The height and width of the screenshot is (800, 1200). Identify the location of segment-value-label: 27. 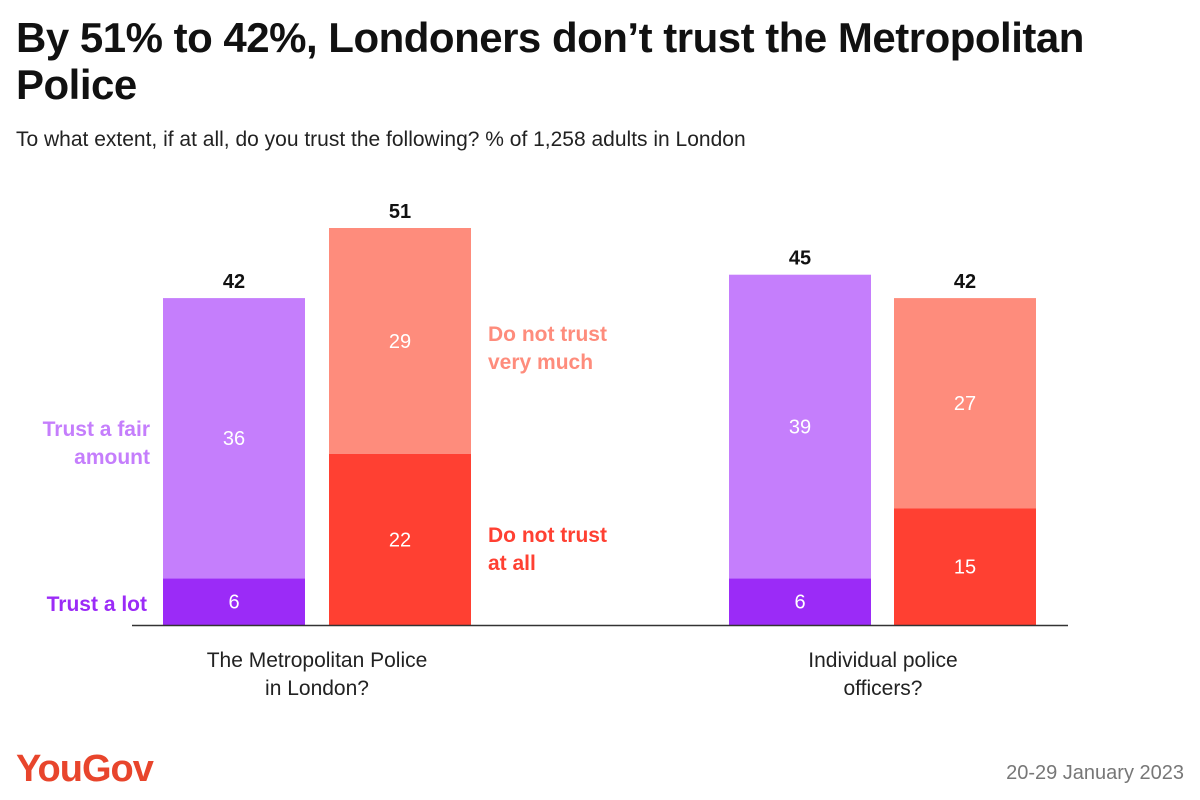
(965, 404).